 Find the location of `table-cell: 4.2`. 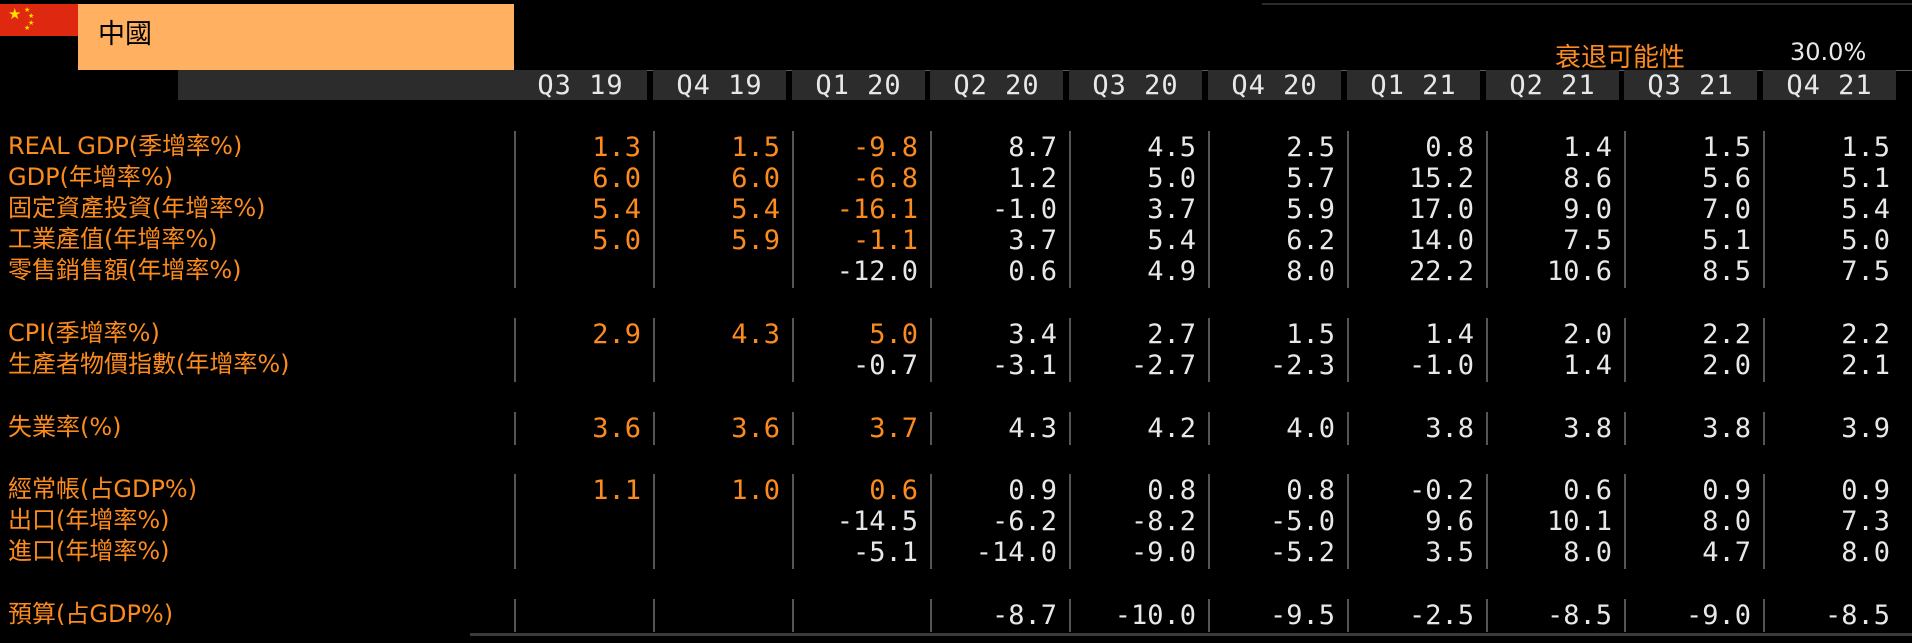

table-cell: 4.2 is located at coordinates (1171, 428).